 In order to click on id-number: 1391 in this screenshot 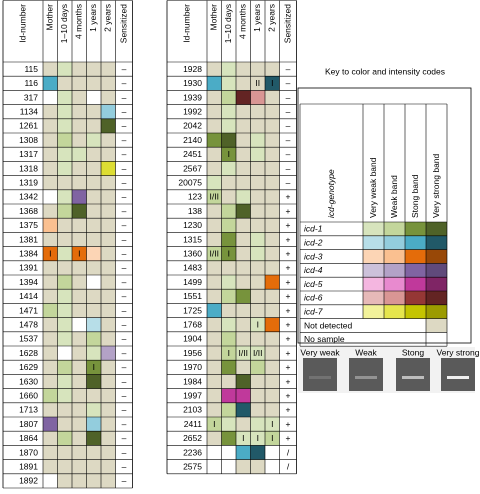, I will do `click(28, 268)`.